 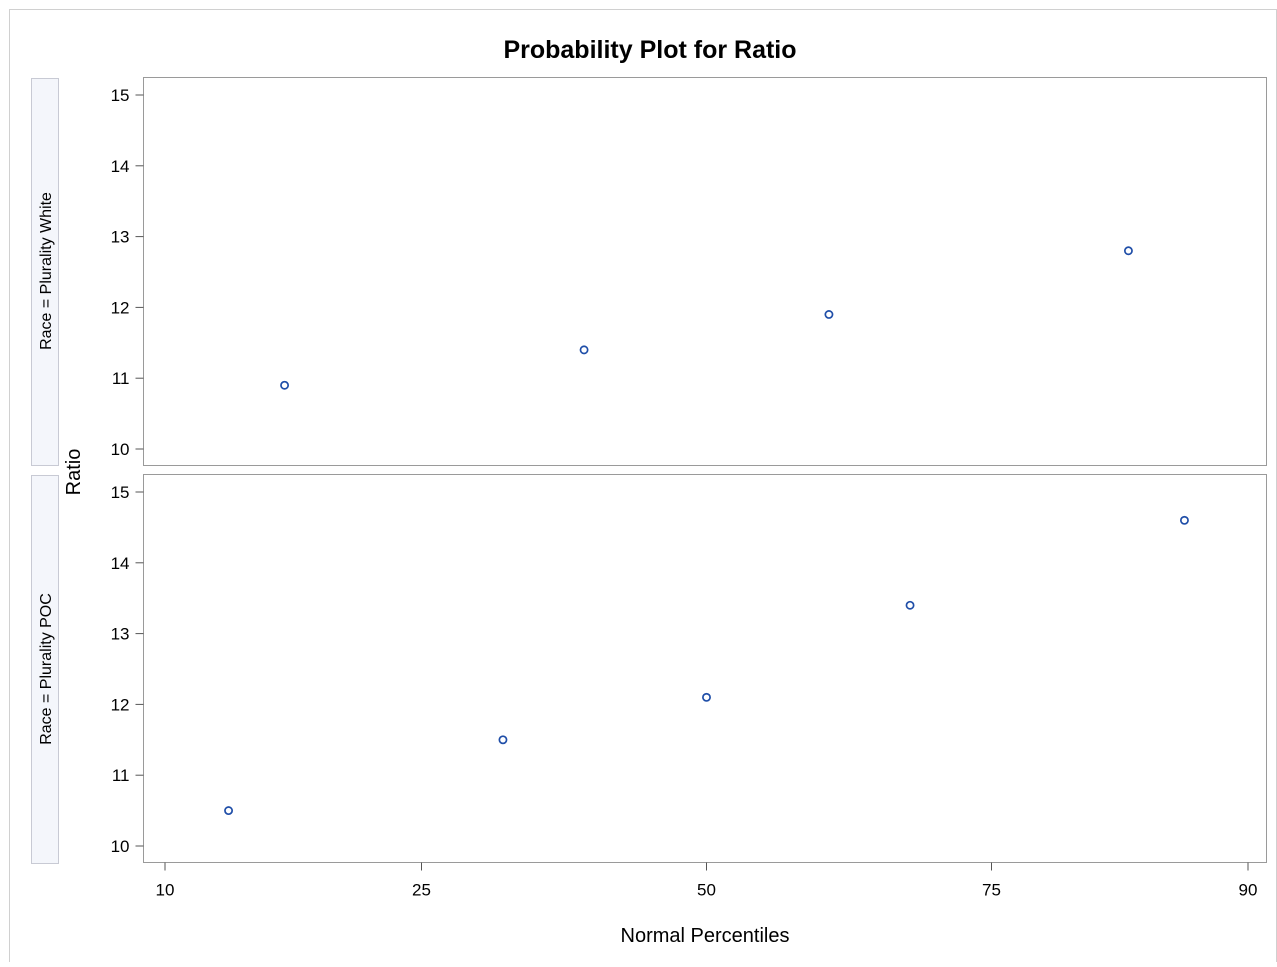 I want to click on x-axis-label: Normal Percentiles, so click(x=705, y=936).